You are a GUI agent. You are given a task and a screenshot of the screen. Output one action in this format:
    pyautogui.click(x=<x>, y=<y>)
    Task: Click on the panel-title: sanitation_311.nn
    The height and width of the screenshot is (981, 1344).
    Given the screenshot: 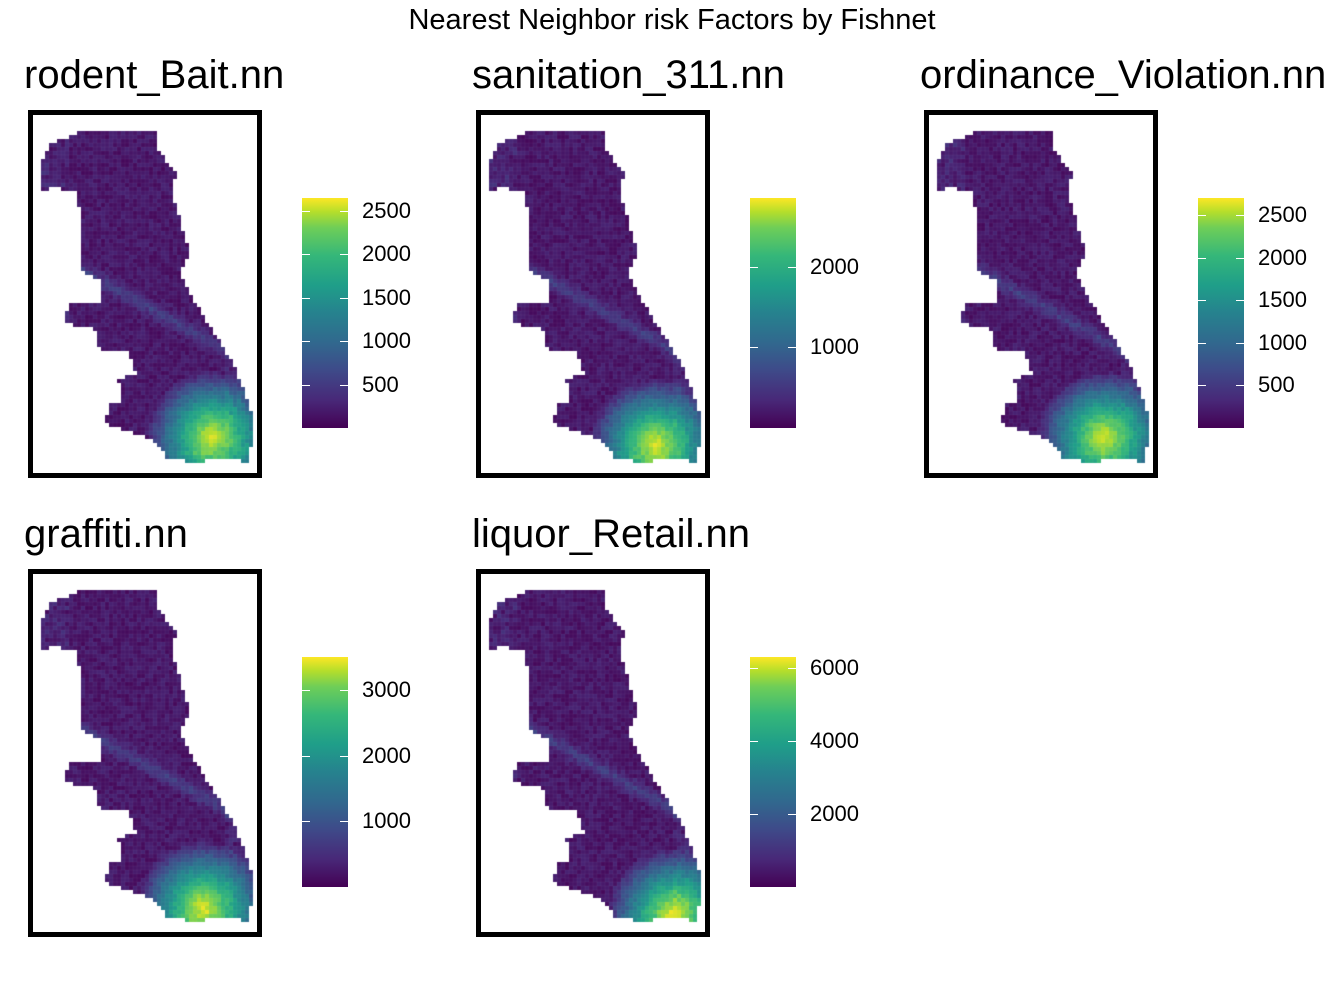 What is the action you would take?
    pyautogui.click(x=628, y=75)
    